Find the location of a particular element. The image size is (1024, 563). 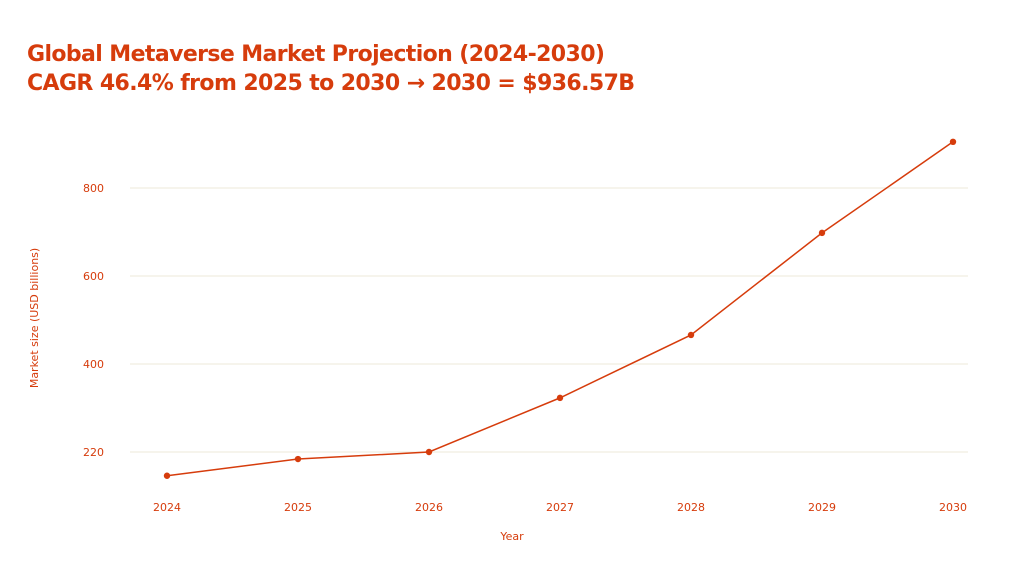

x-tick-label: 2028 is located at coordinates (691, 507).